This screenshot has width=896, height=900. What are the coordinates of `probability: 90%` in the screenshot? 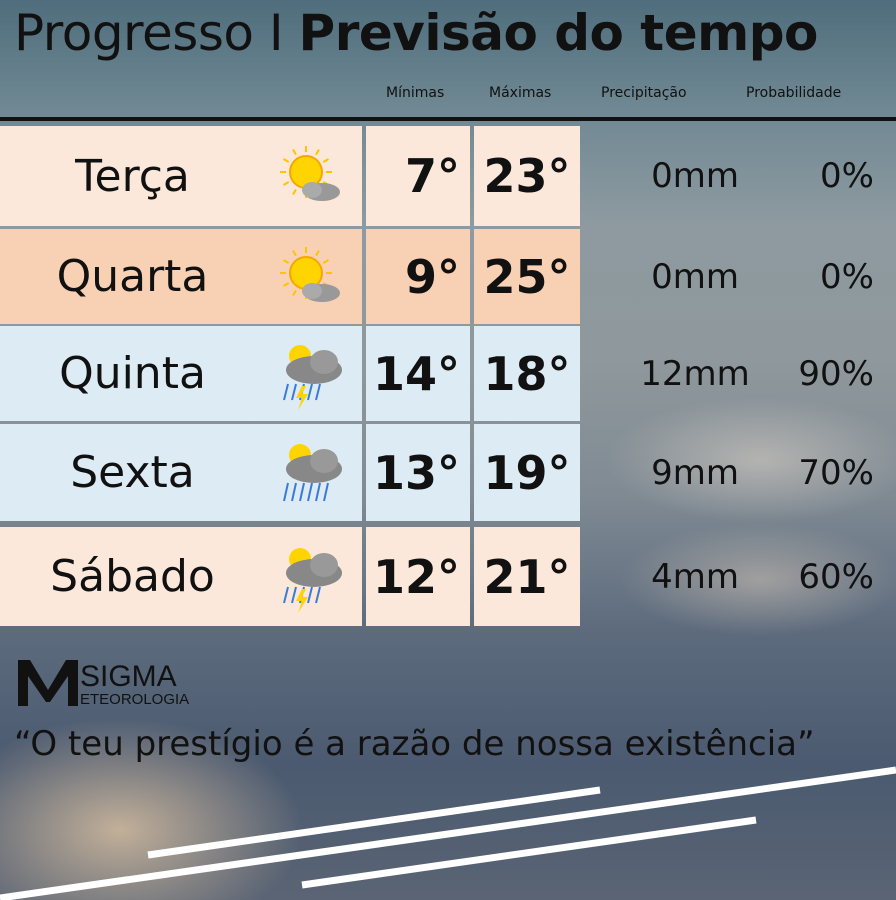 It's located at (836, 373).